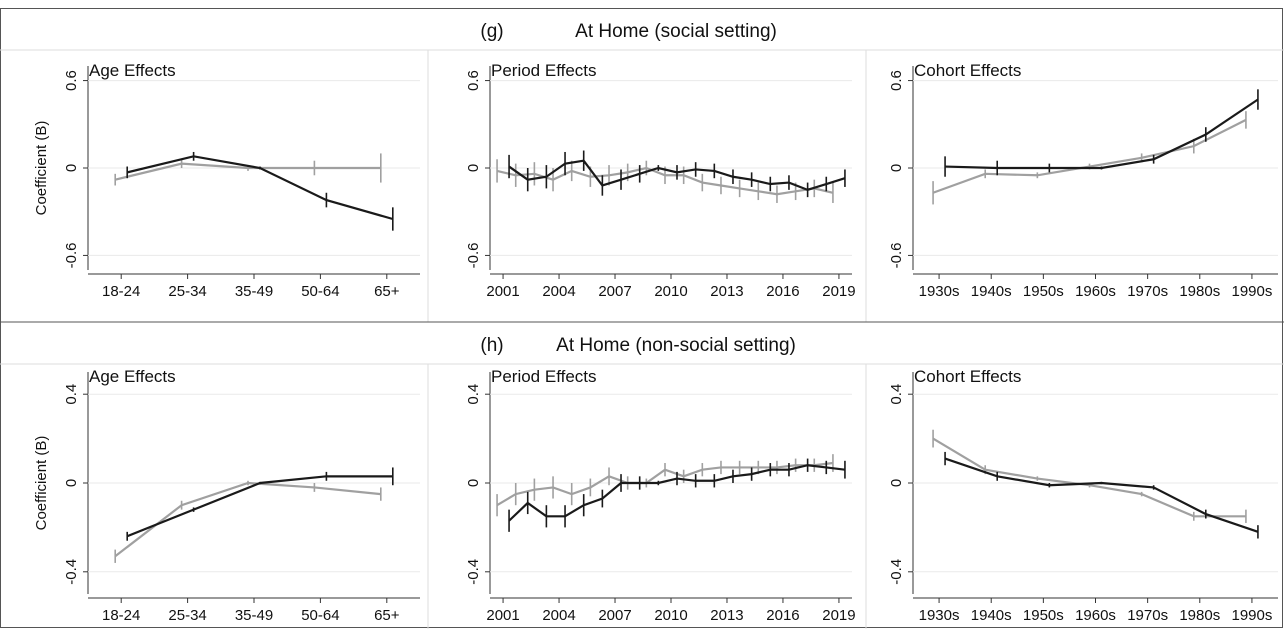  What do you see at coordinates (491, 31) in the screenshot?
I see `section-label: (g)` at bounding box center [491, 31].